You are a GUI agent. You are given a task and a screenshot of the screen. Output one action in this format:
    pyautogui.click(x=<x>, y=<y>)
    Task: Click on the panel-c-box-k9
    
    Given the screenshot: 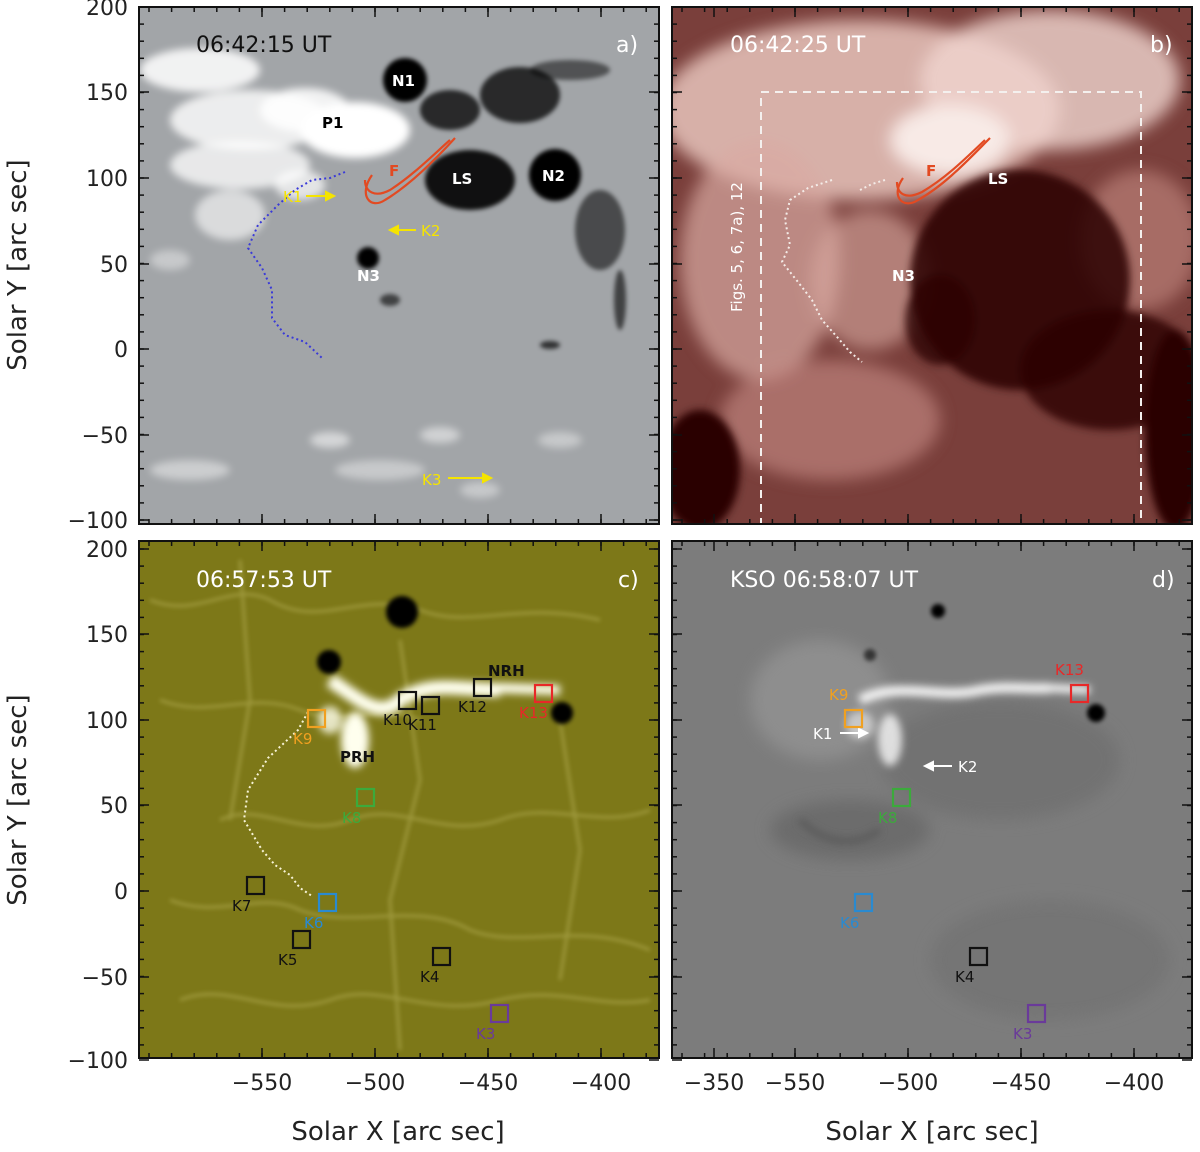 What is the action you would take?
    pyautogui.click(x=316, y=718)
    